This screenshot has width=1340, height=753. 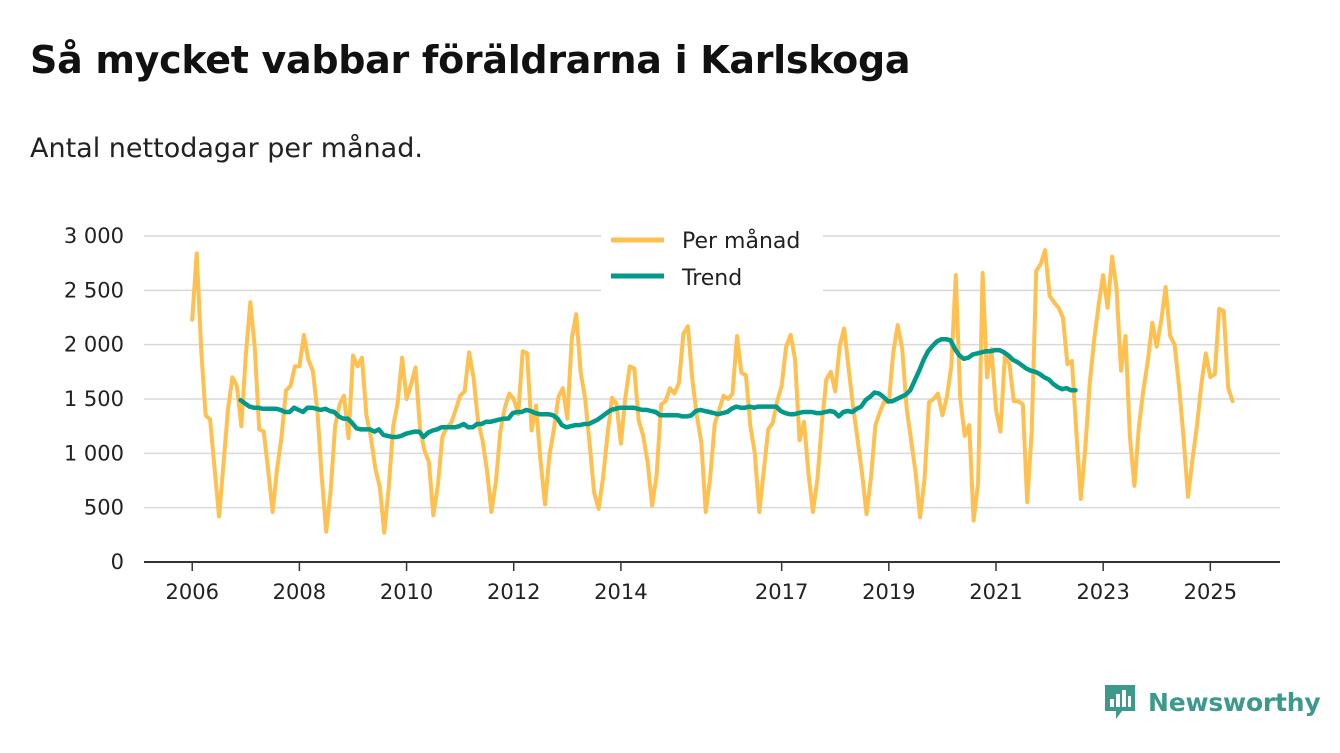 What do you see at coordinates (1120, 702) in the screenshot?
I see `newsworthy-logo-icon` at bounding box center [1120, 702].